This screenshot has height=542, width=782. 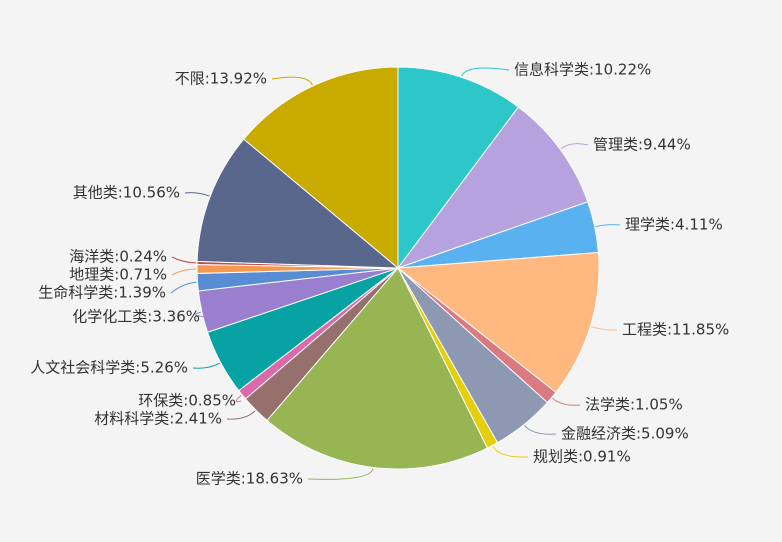 What do you see at coordinates (109, 368) in the screenshot?
I see `slice-label: 人文社会科学类:5.26%` at bounding box center [109, 368].